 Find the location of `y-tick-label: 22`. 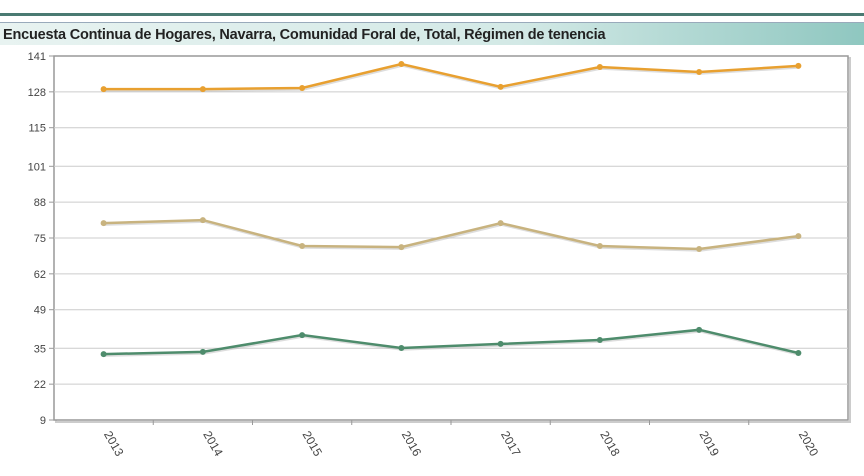

y-tick-label: 22 is located at coordinates (40, 385).